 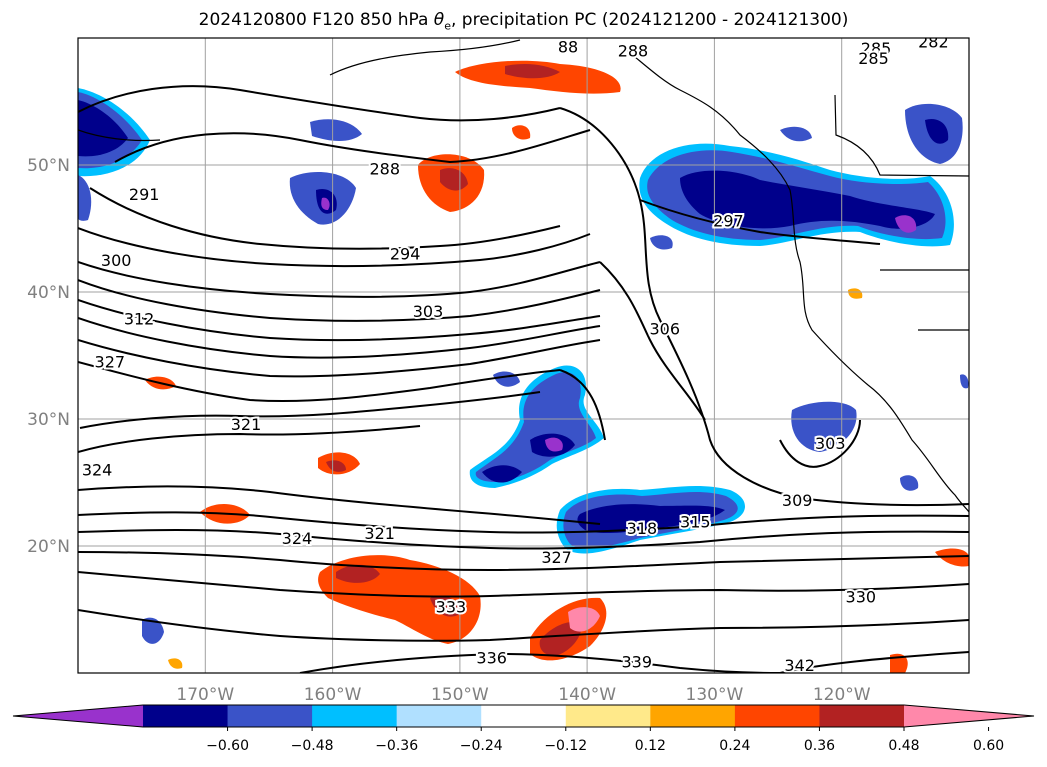 What do you see at coordinates (48, 420) in the screenshot?
I see `latitude-tick-label: 30°N` at bounding box center [48, 420].